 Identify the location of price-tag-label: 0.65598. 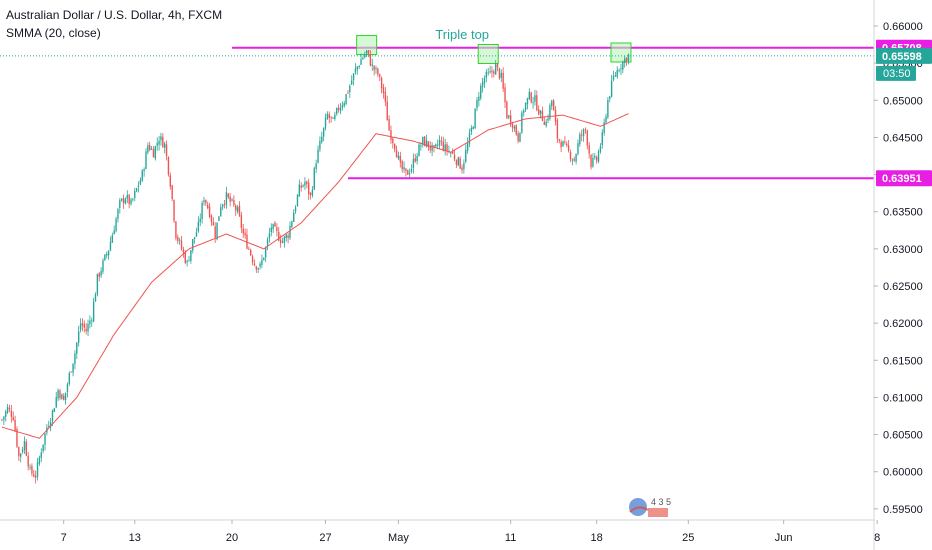
(902, 57).